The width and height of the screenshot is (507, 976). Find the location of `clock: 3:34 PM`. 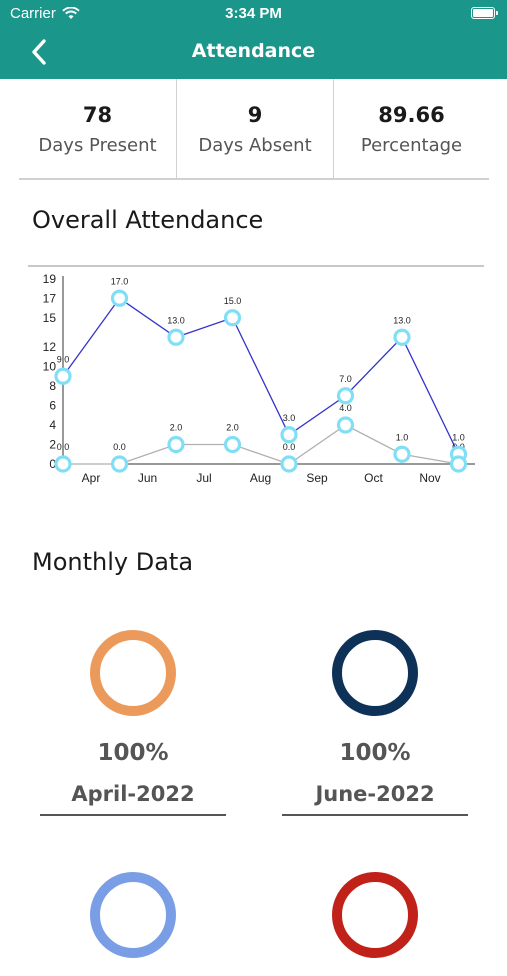

clock: 3:34 PM is located at coordinates (253, 13).